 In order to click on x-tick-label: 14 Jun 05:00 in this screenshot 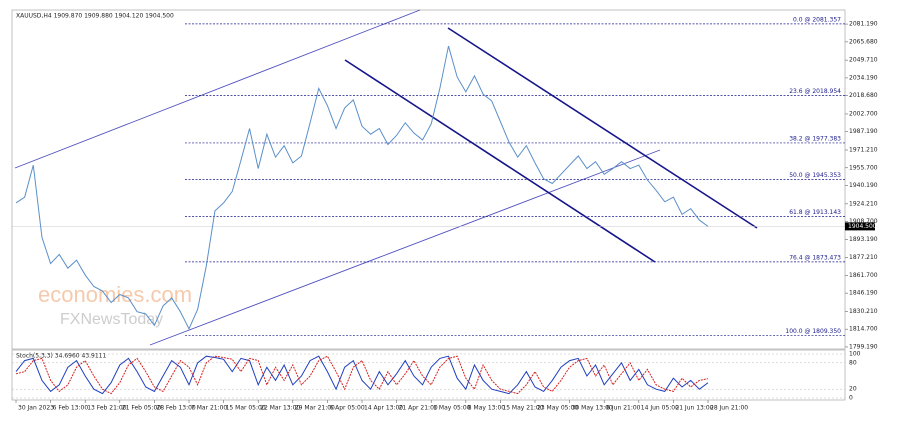, I will do `click(660, 408)`.